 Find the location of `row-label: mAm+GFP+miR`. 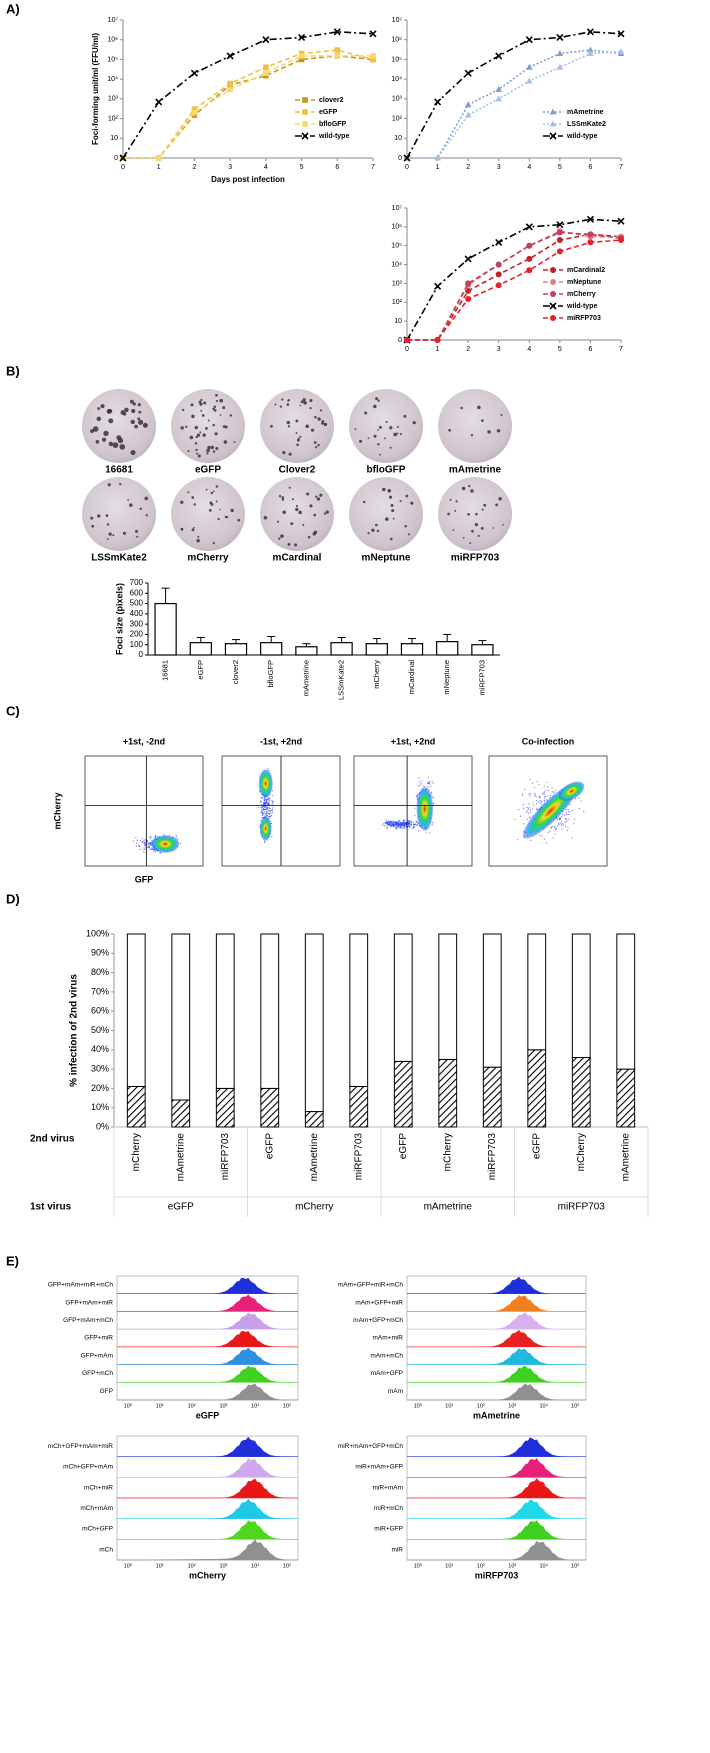

row-label: mAm+GFP+miR is located at coordinates (379, 1302).